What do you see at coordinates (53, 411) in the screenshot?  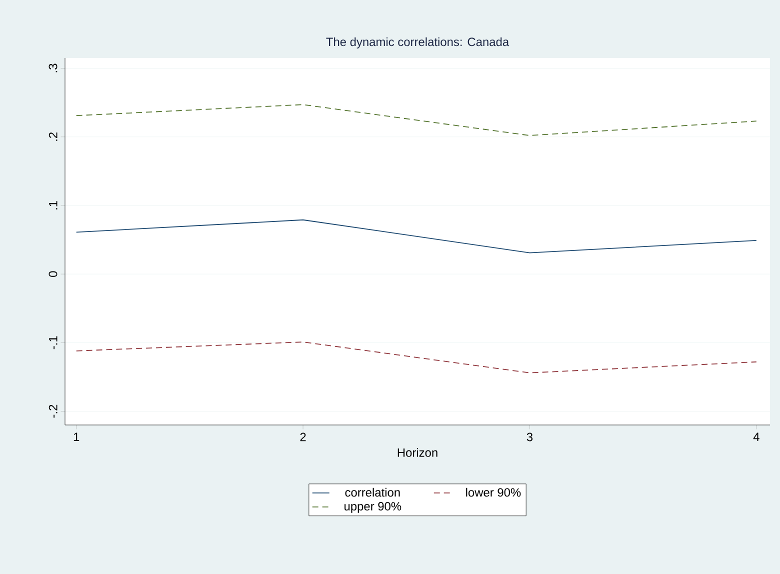 I see `y-tick-label: -.2` at bounding box center [53, 411].